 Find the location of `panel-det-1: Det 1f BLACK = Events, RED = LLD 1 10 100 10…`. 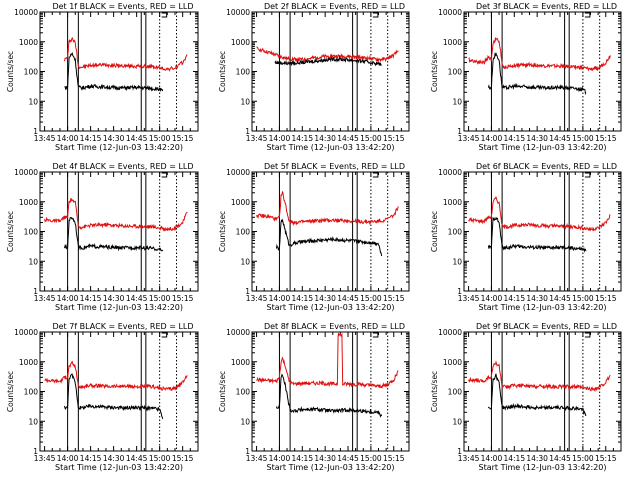

panel-det-1: Det 1f BLACK = Events, RED = LLD 1 10 100 10… is located at coordinates (102, 77).